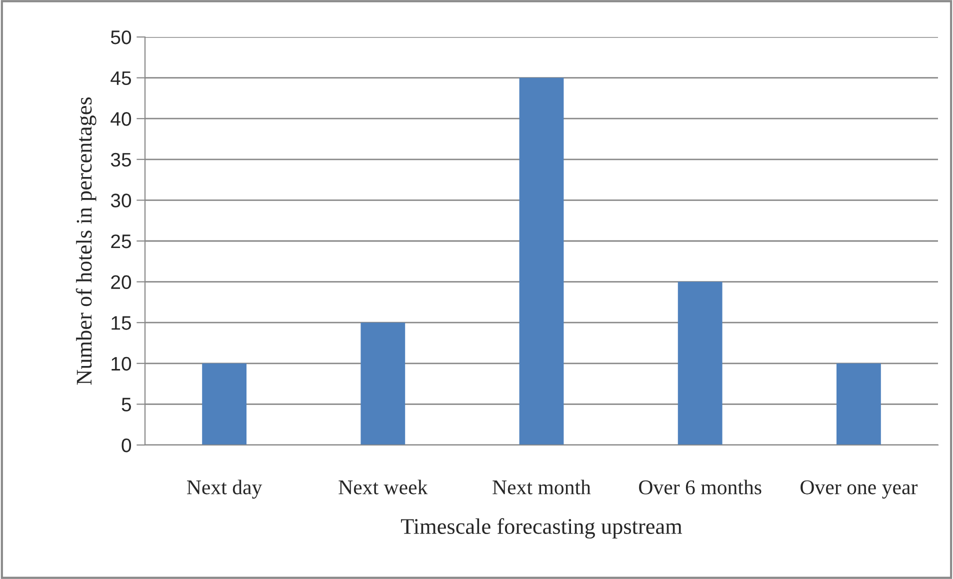 This screenshot has height=579, width=953. I want to click on y-tick-label: 5, so click(126, 405).